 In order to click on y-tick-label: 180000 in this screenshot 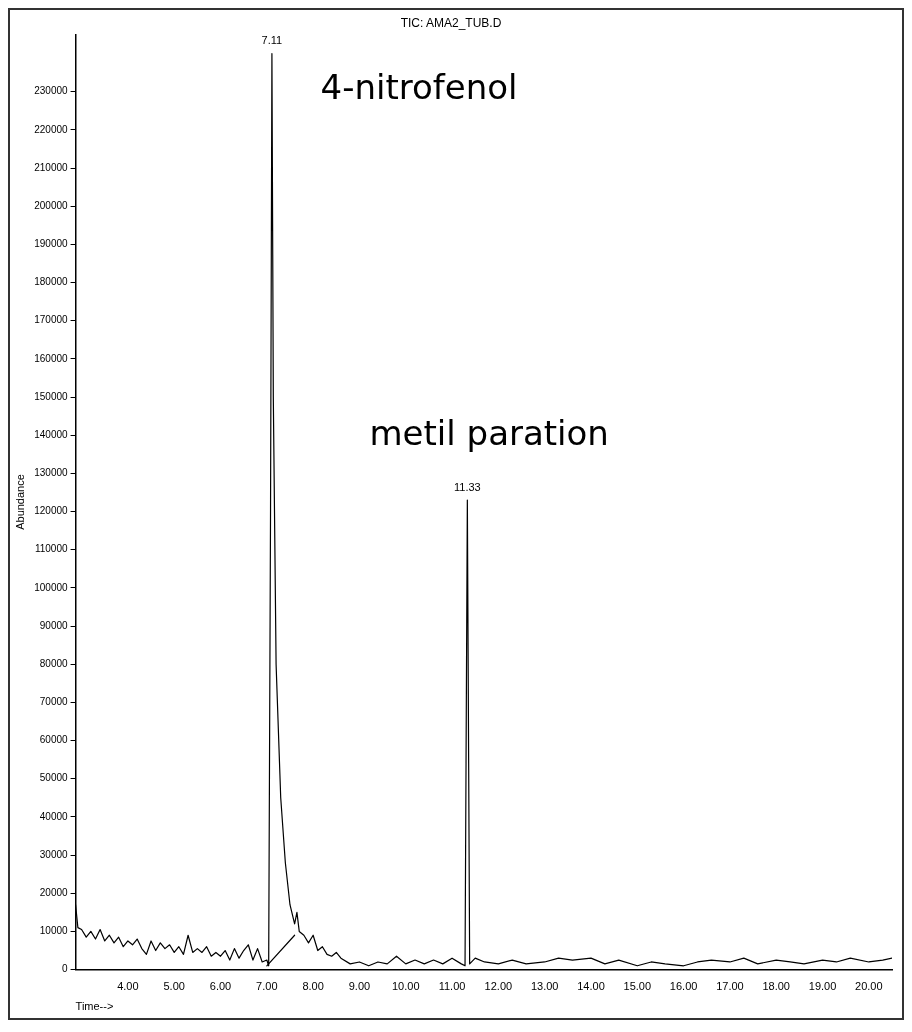, I will do `click(51, 282)`.